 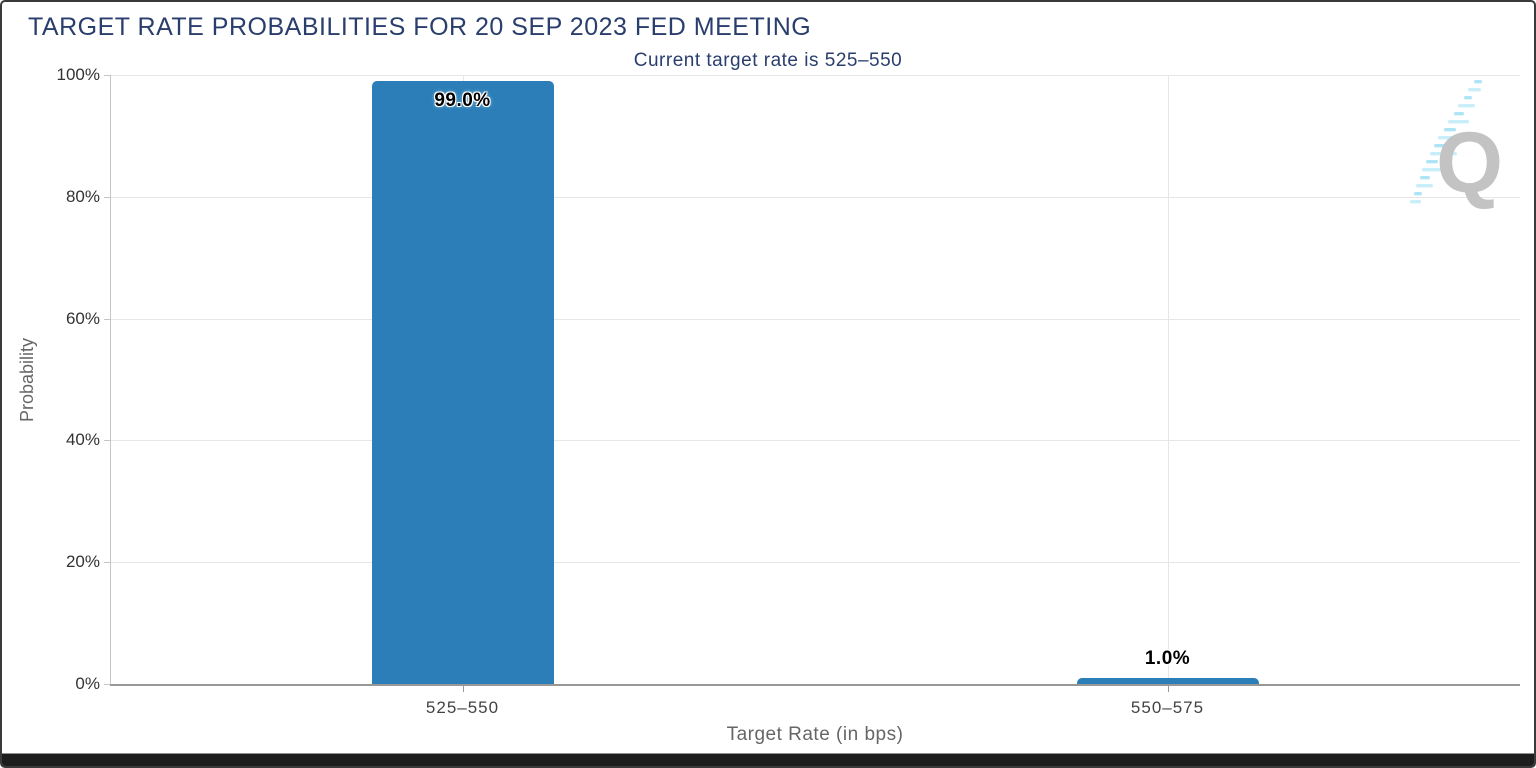 What do you see at coordinates (462, 707) in the screenshot?
I see `x-axis-category-label: 525–550` at bounding box center [462, 707].